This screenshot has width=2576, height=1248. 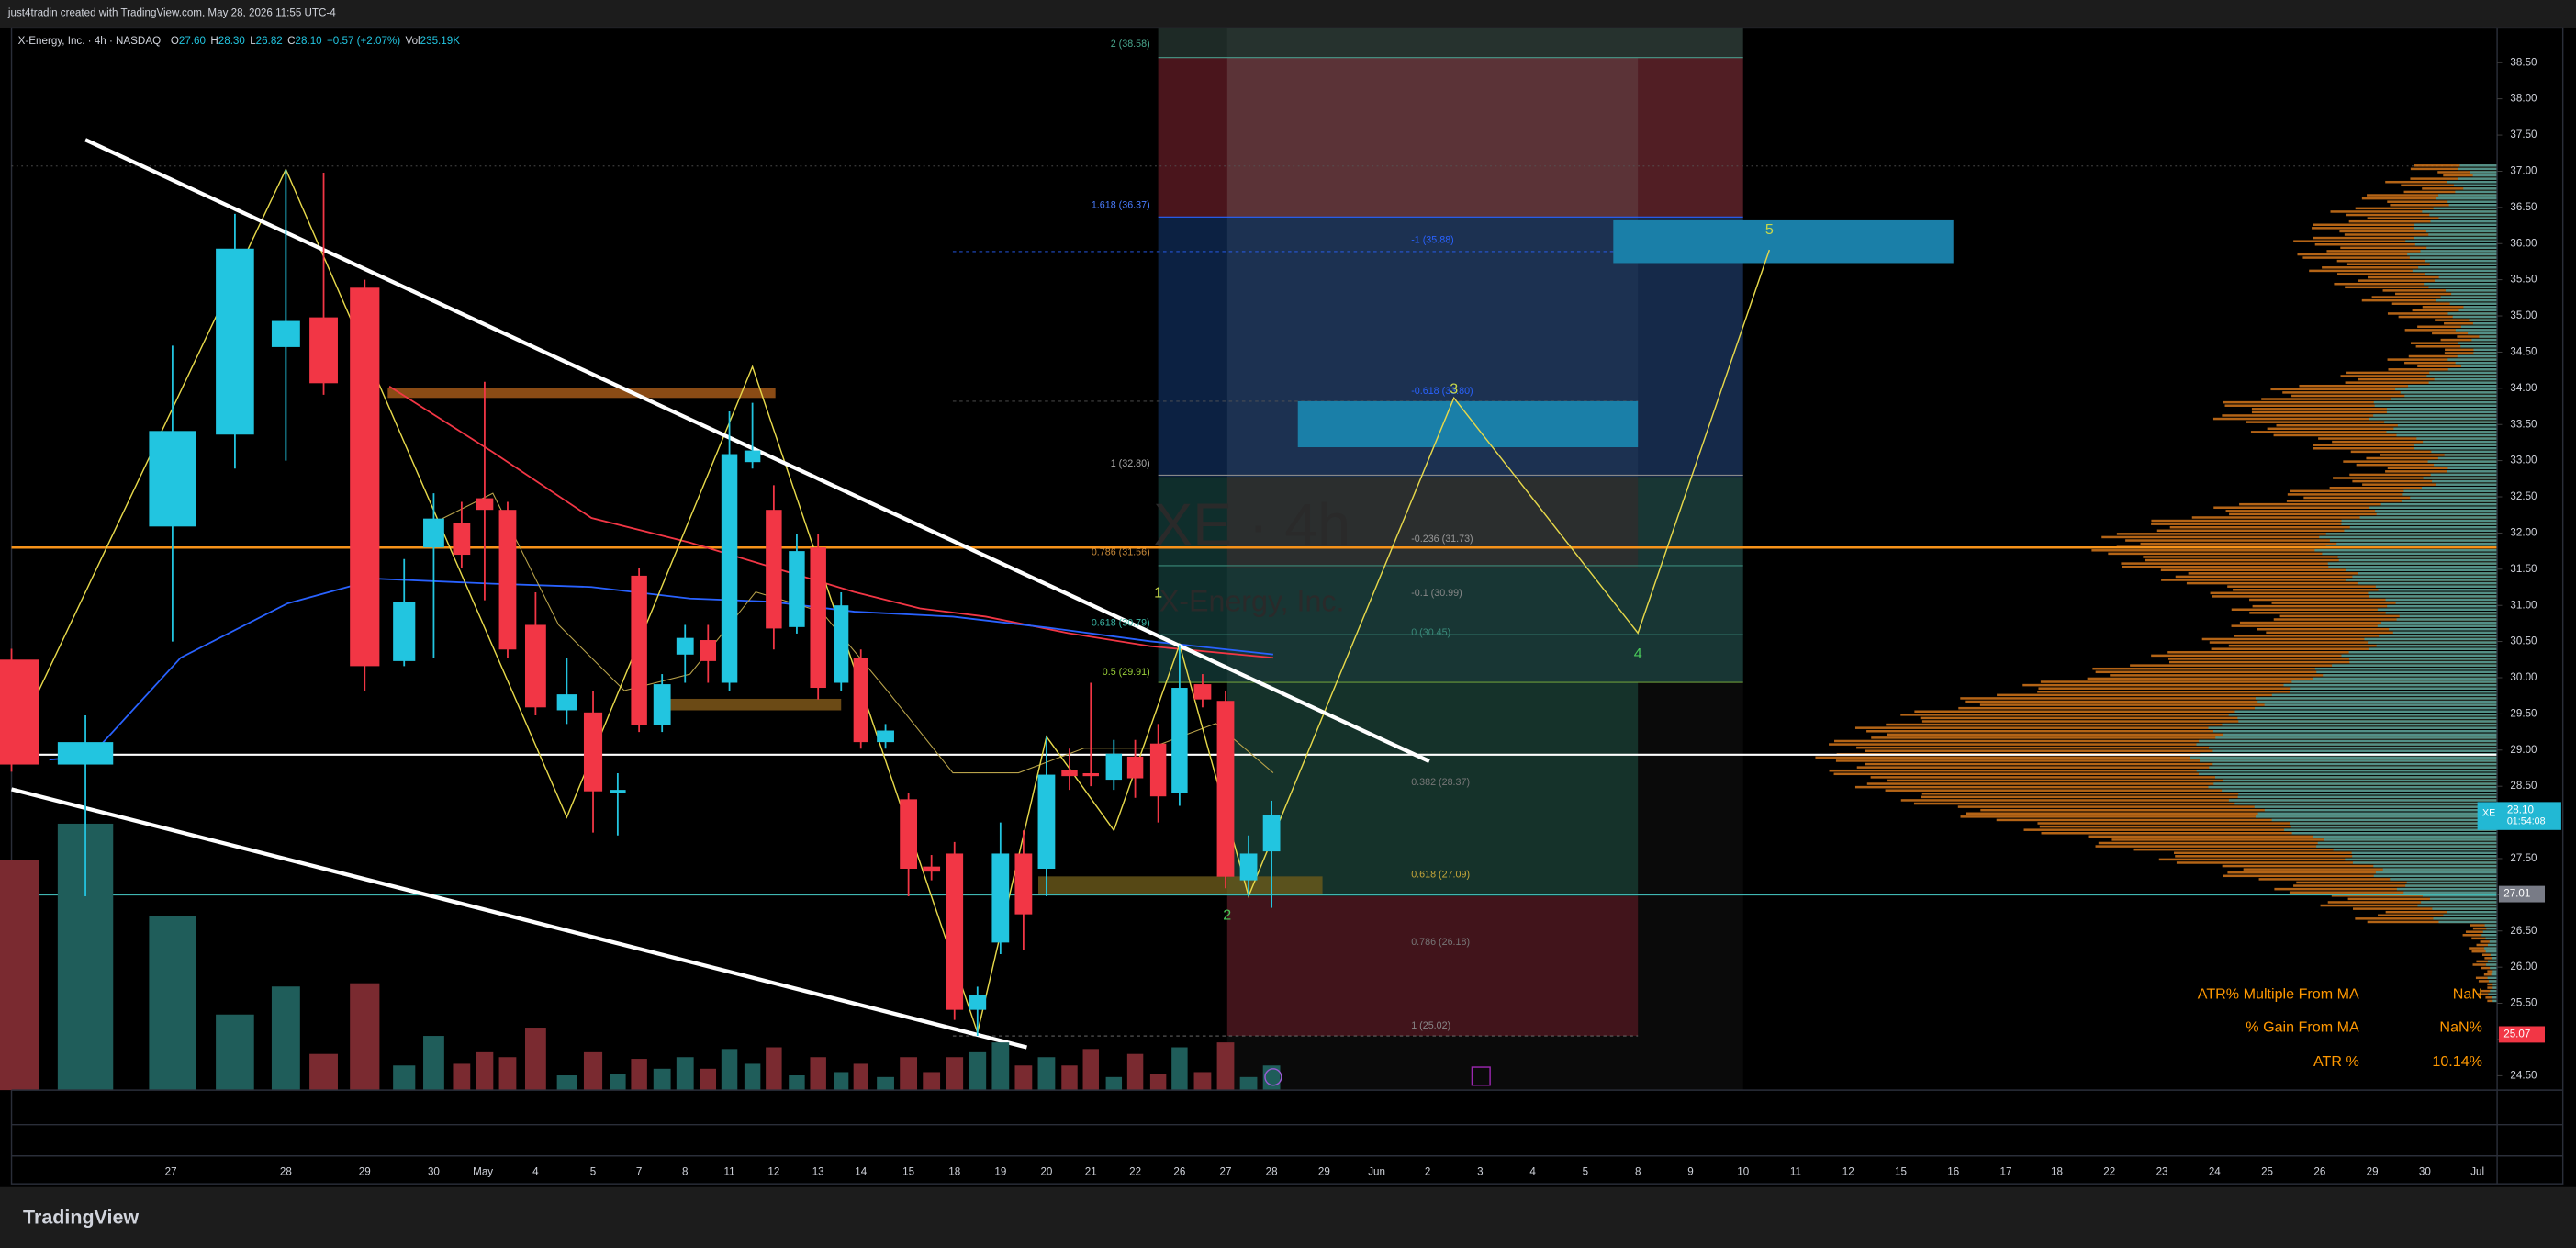 What do you see at coordinates (773, 1172) in the screenshot?
I see `x-tick-label: 12` at bounding box center [773, 1172].